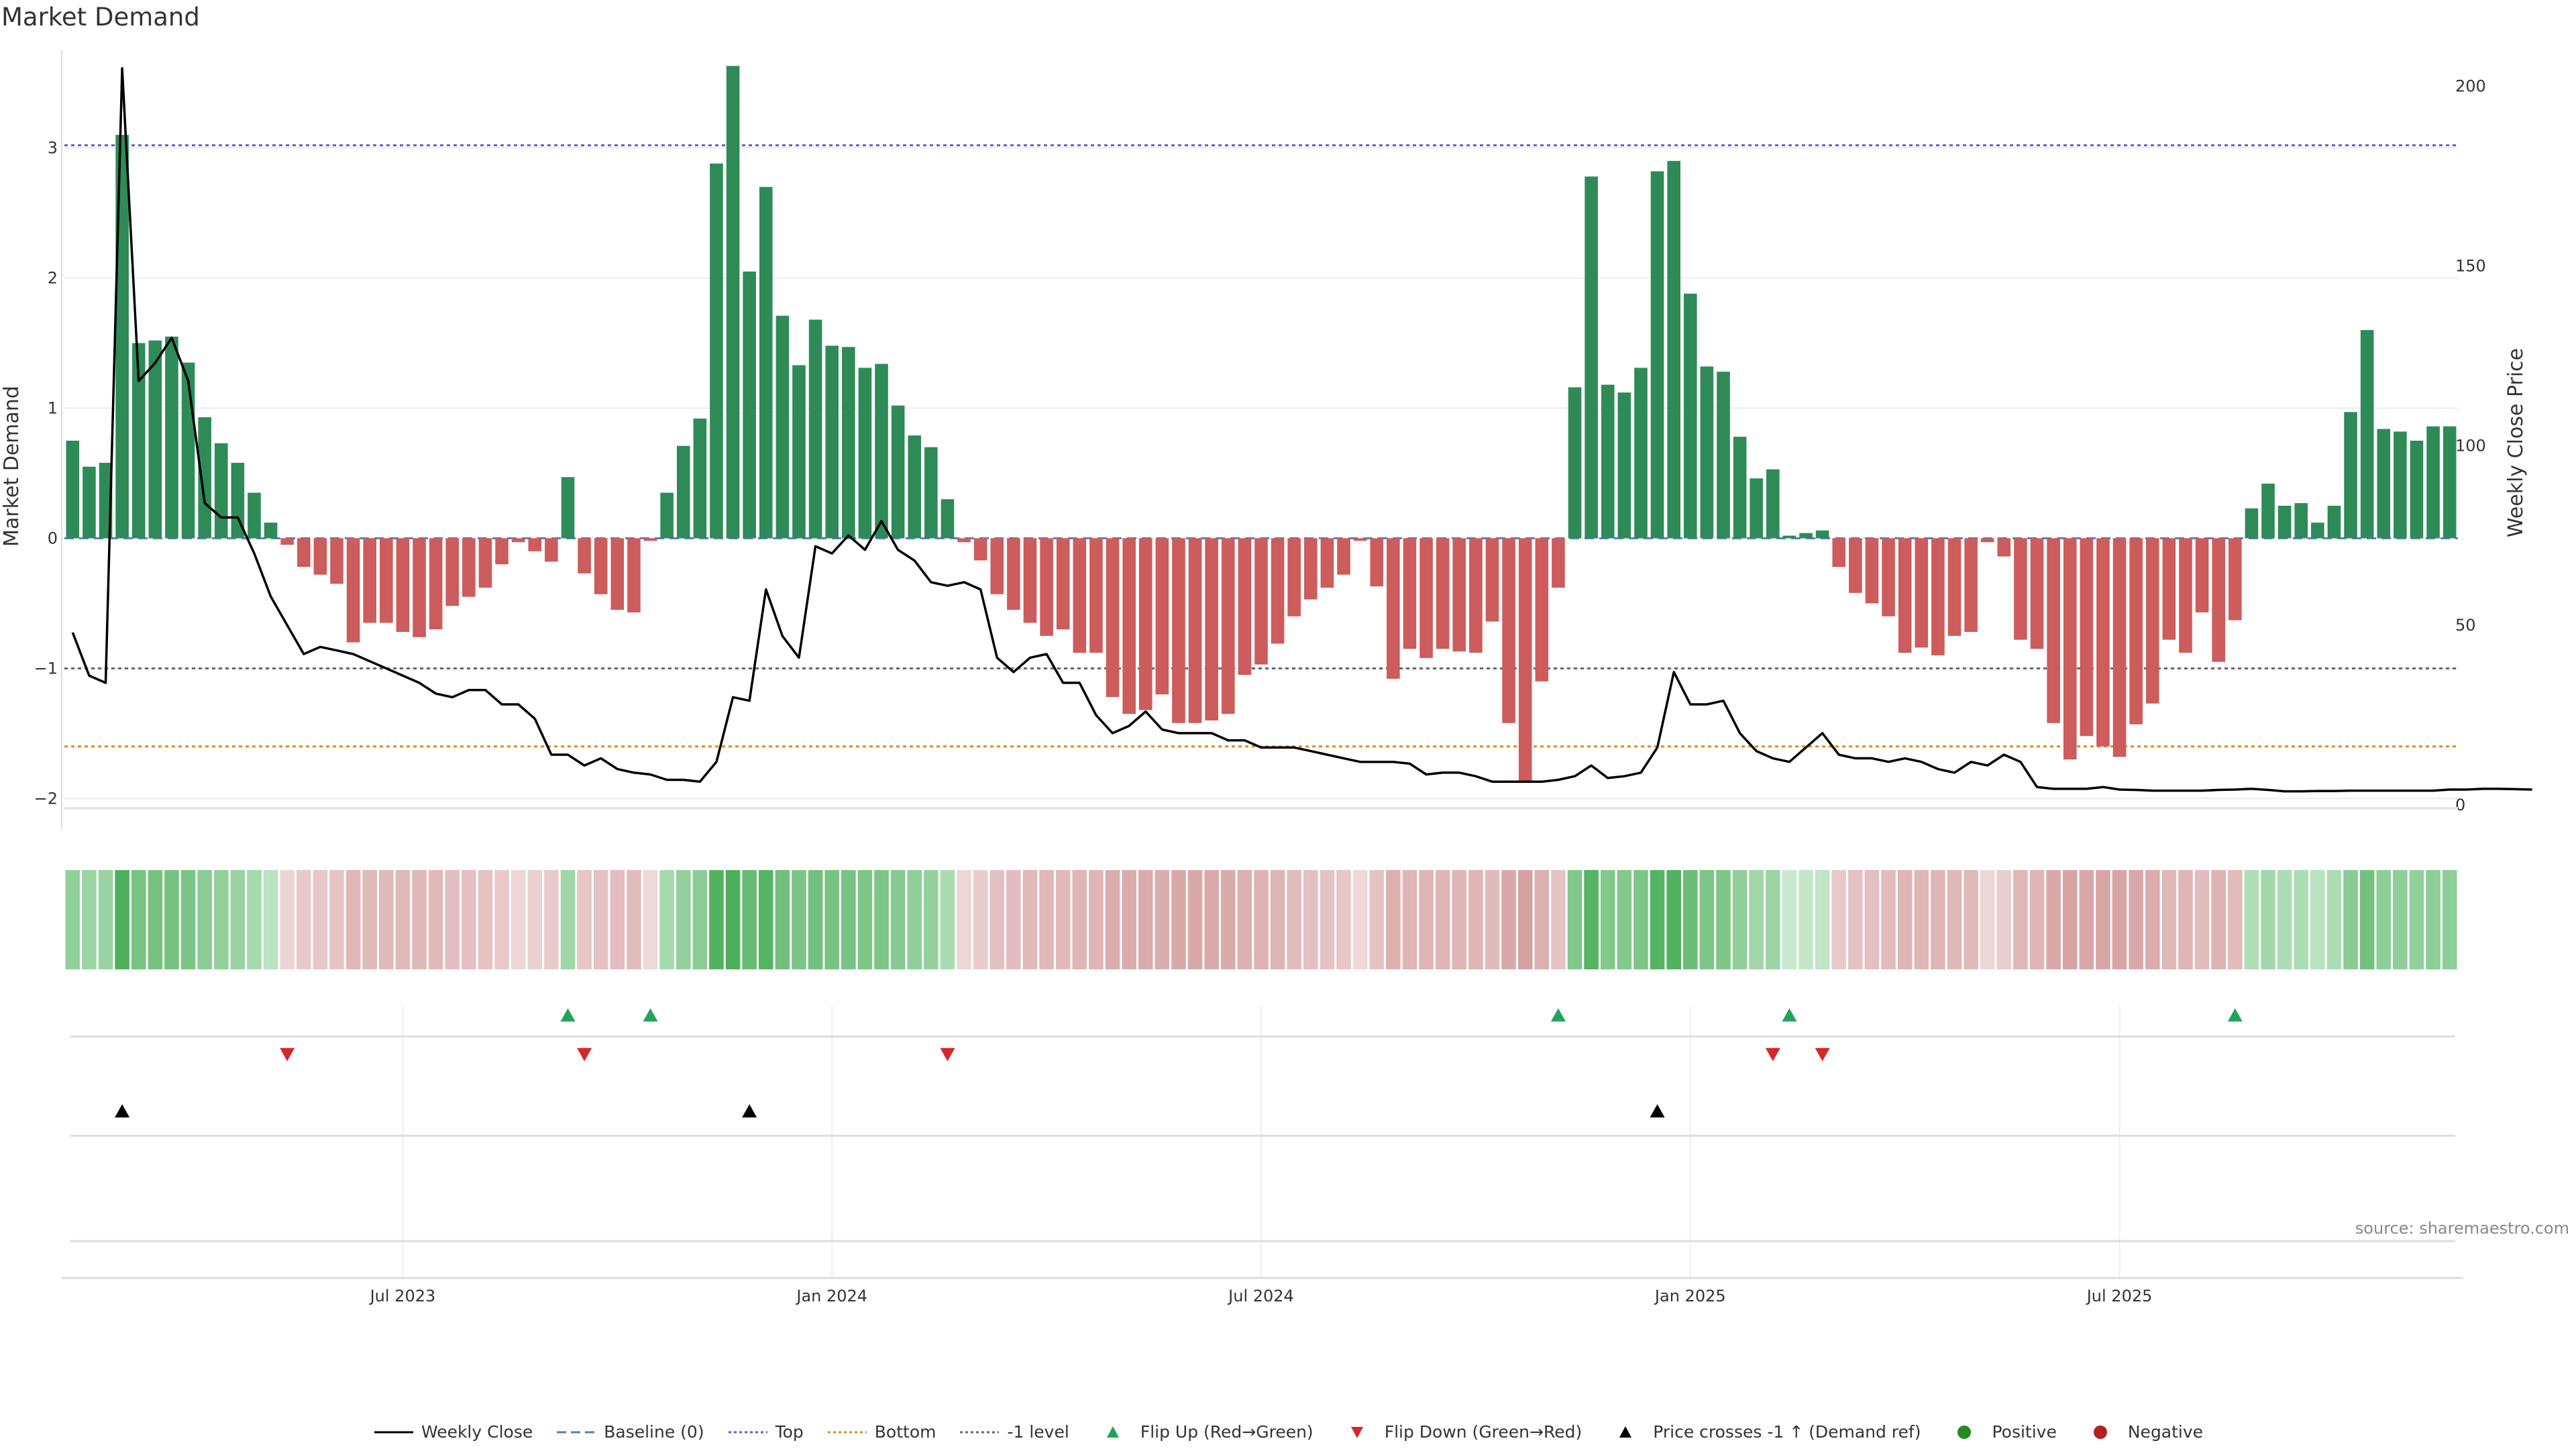 The height and width of the screenshot is (1449, 2576). What do you see at coordinates (2470, 86) in the screenshot?
I see `y-right-tick-label: 200` at bounding box center [2470, 86].